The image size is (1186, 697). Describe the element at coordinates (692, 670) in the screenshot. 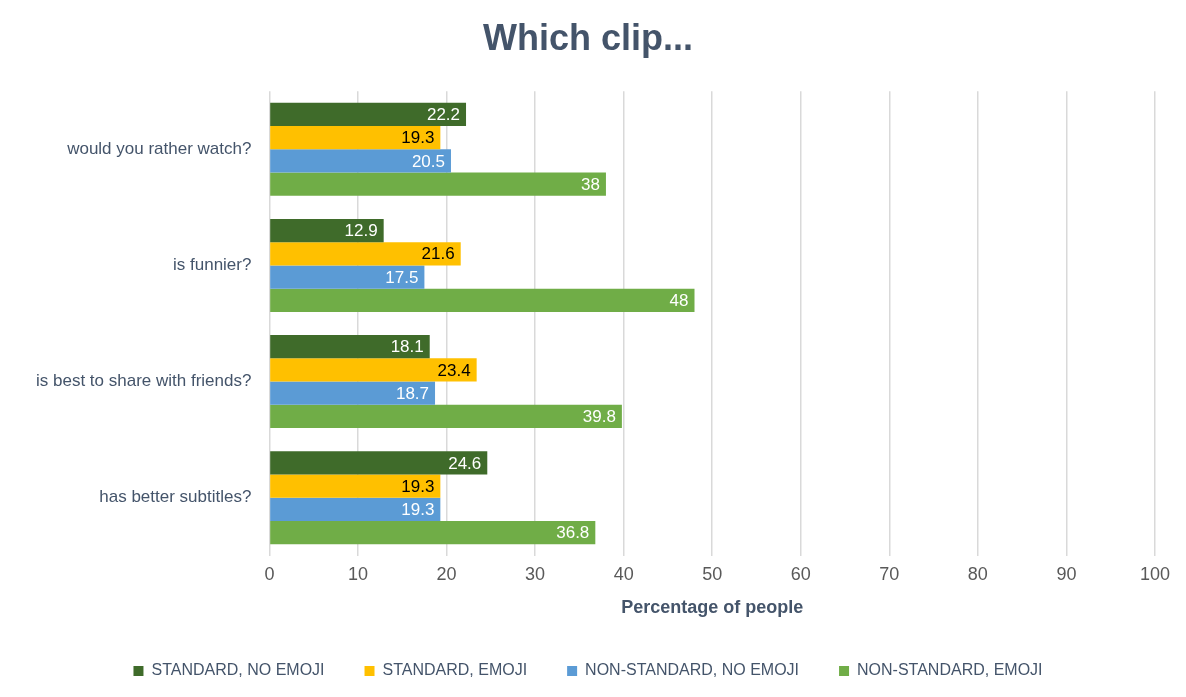

I see `legend-label: NON-STANDARD, NO EMOJI` at that location.